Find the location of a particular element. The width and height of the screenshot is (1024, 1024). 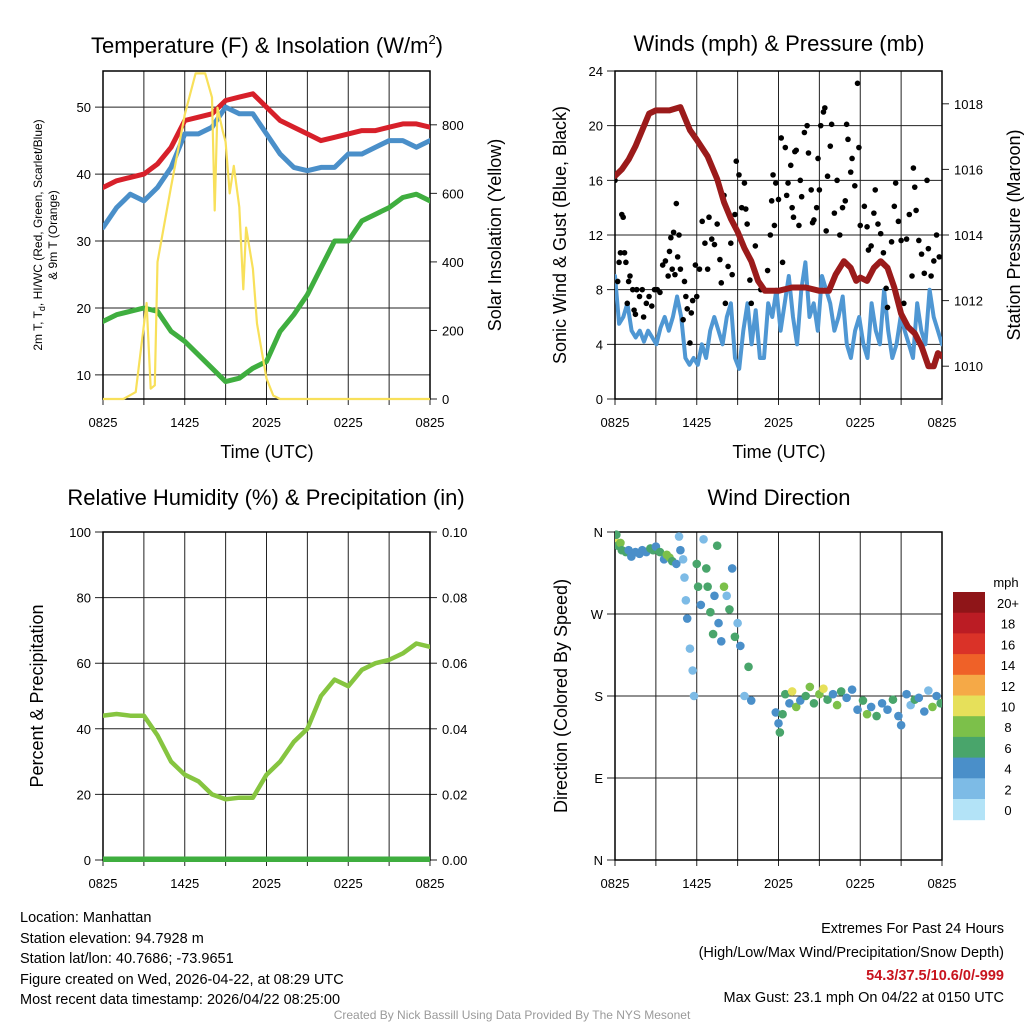

y-tick-label: 8 is located at coordinates (599, 290).